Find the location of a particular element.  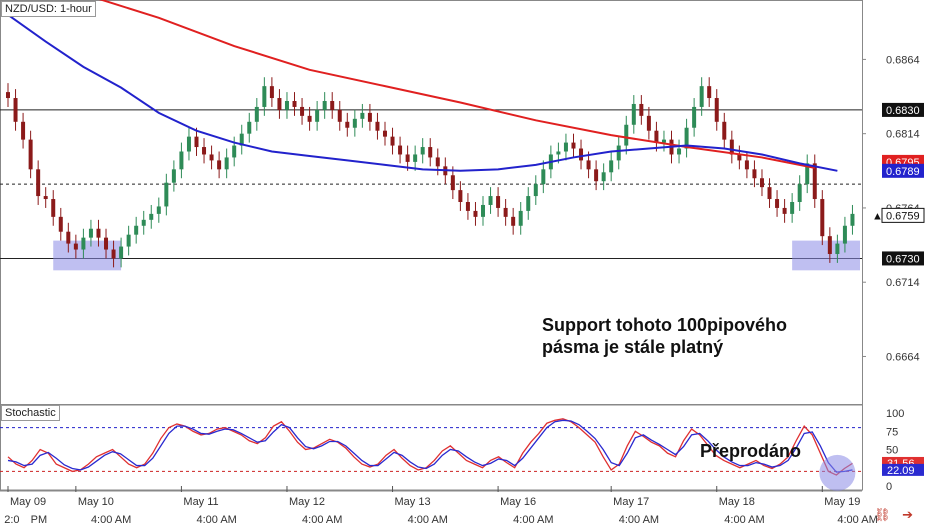

current-price-marker: ▲ is located at coordinates (877, 216).